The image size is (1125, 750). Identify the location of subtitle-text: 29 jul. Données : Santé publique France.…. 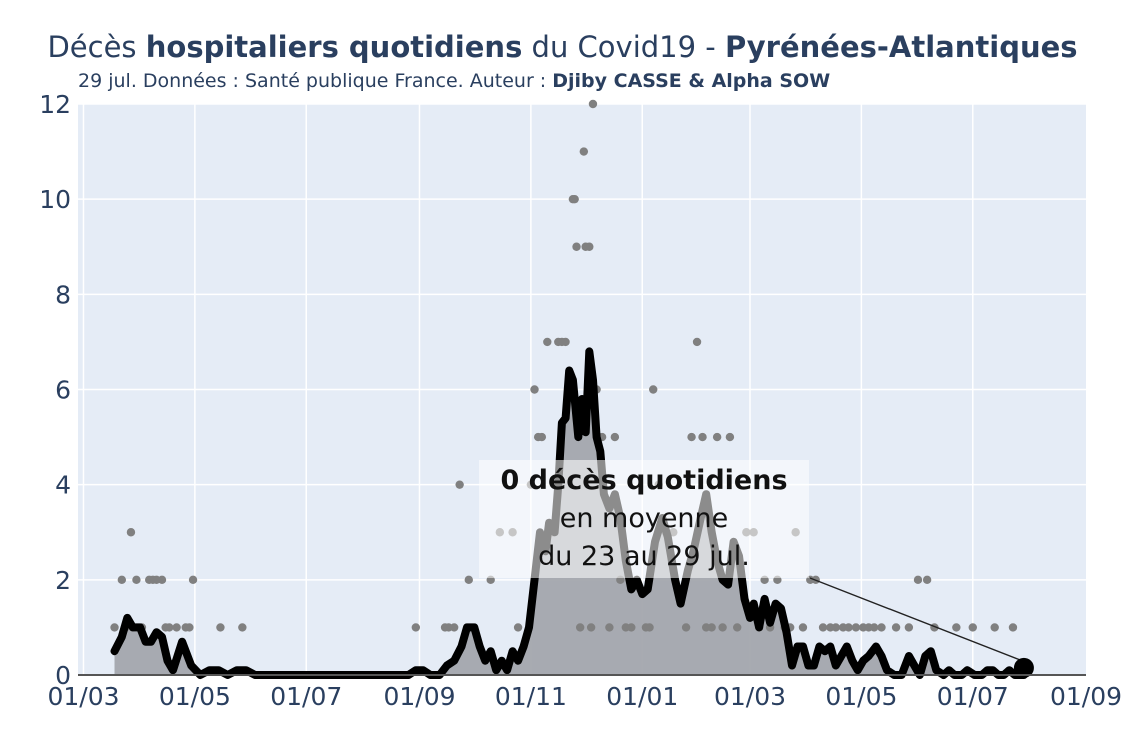
(315, 81).